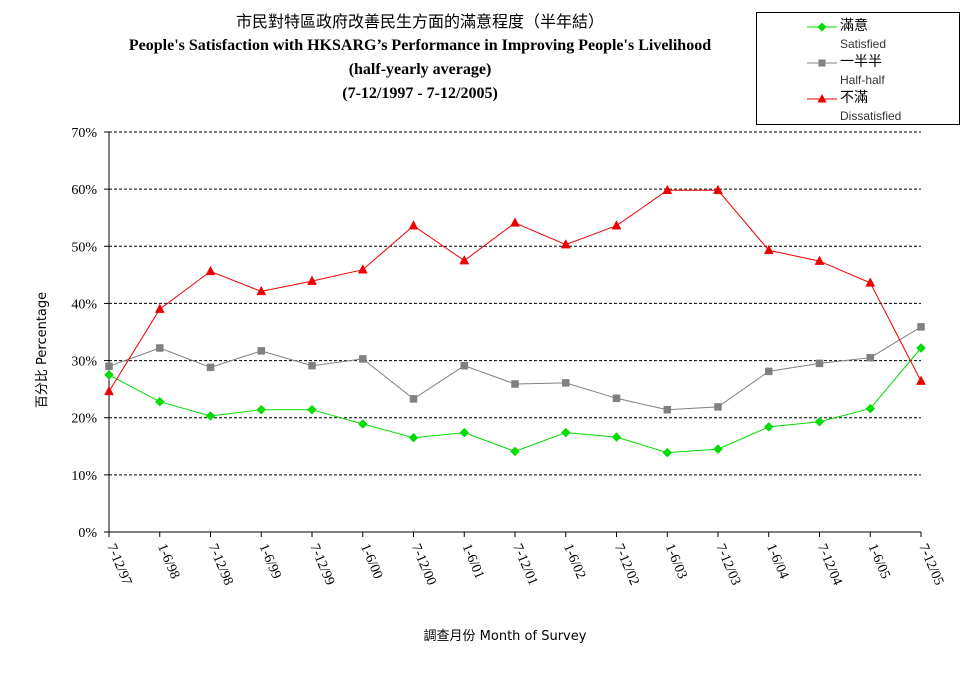  Describe the element at coordinates (505, 636) in the screenshot. I see `x-axis-title: 調查月份 Month of Survey` at that location.